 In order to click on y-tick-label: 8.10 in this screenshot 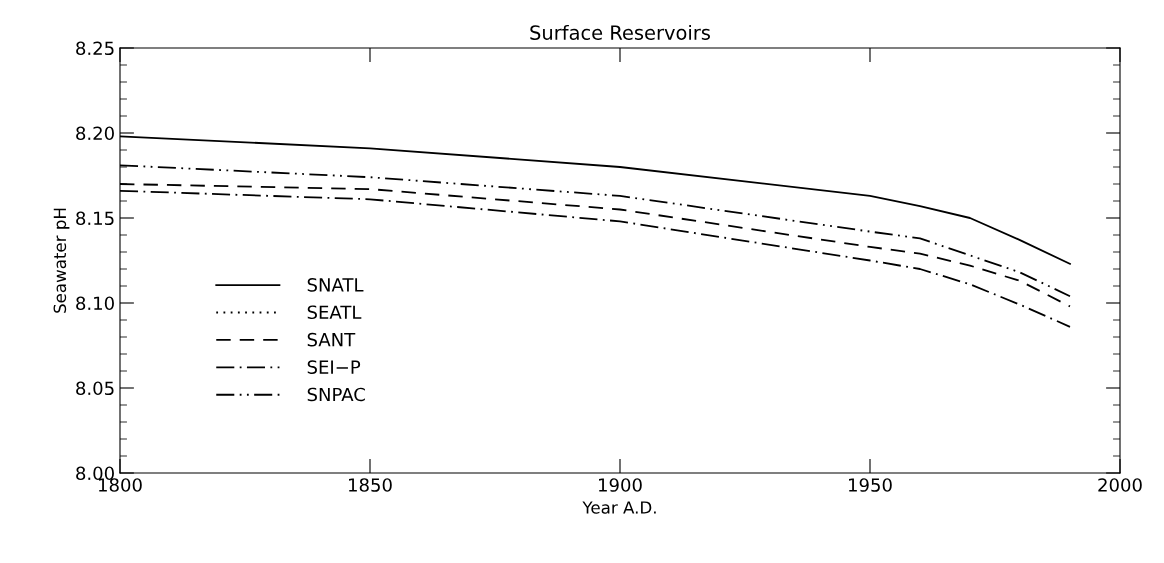, I will do `click(95, 303)`.